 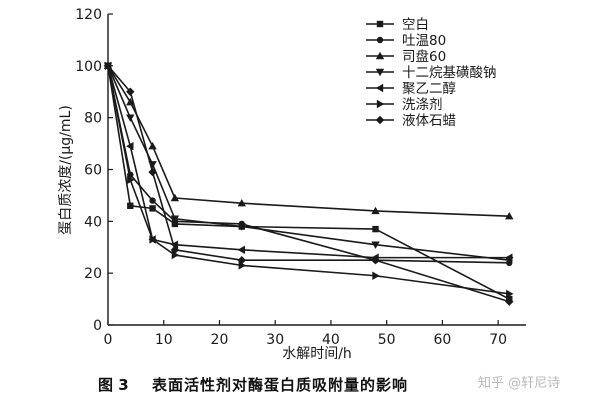 What do you see at coordinates (93, 119) in the screenshot?
I see `y-tick-label: 80` at bounding box center [93, 119].